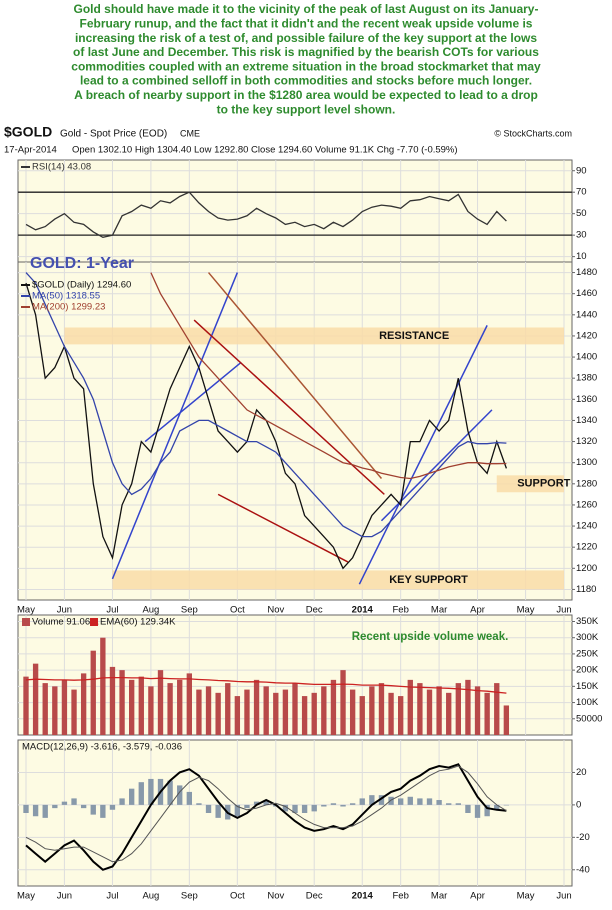 The width and height of the screenshot is (612, 910). I want to click on y-tick-label: 1420, so click(586, 335).